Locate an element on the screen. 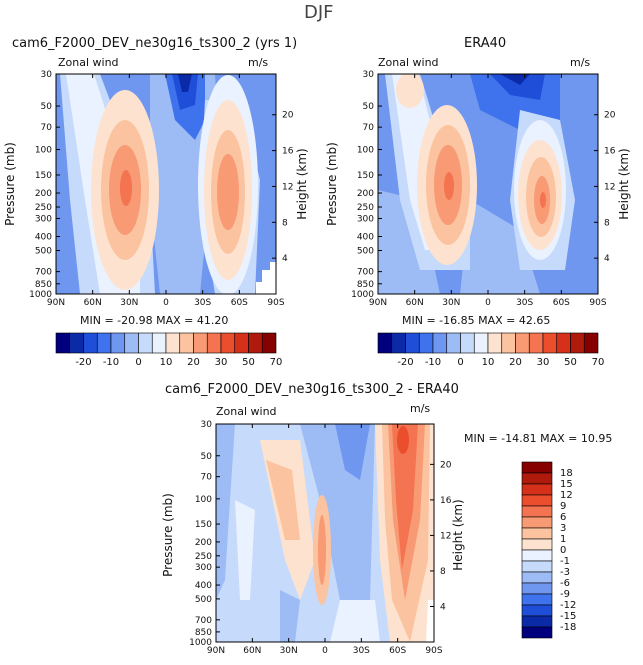  panel-2-y-tick-label: 250 is located at coordinates (365, 208).